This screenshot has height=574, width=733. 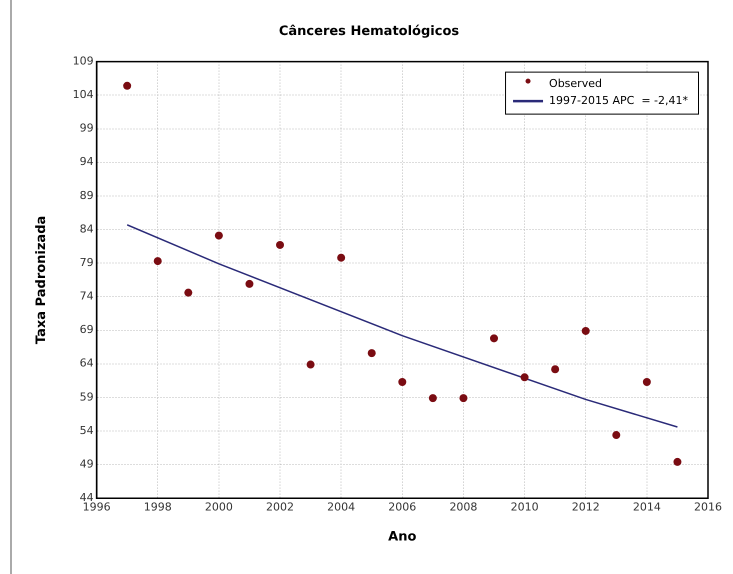 I want to click on x-tick-label: 2000, so click(x=218, y=507).